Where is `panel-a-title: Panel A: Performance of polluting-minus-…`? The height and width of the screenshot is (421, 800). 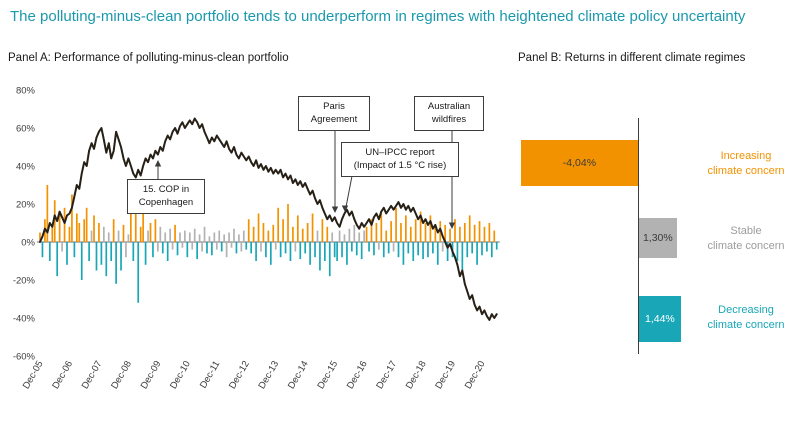 panel-a-title: Panel A: Performance of polluting-minus-… is located at coordinates (148, 58).